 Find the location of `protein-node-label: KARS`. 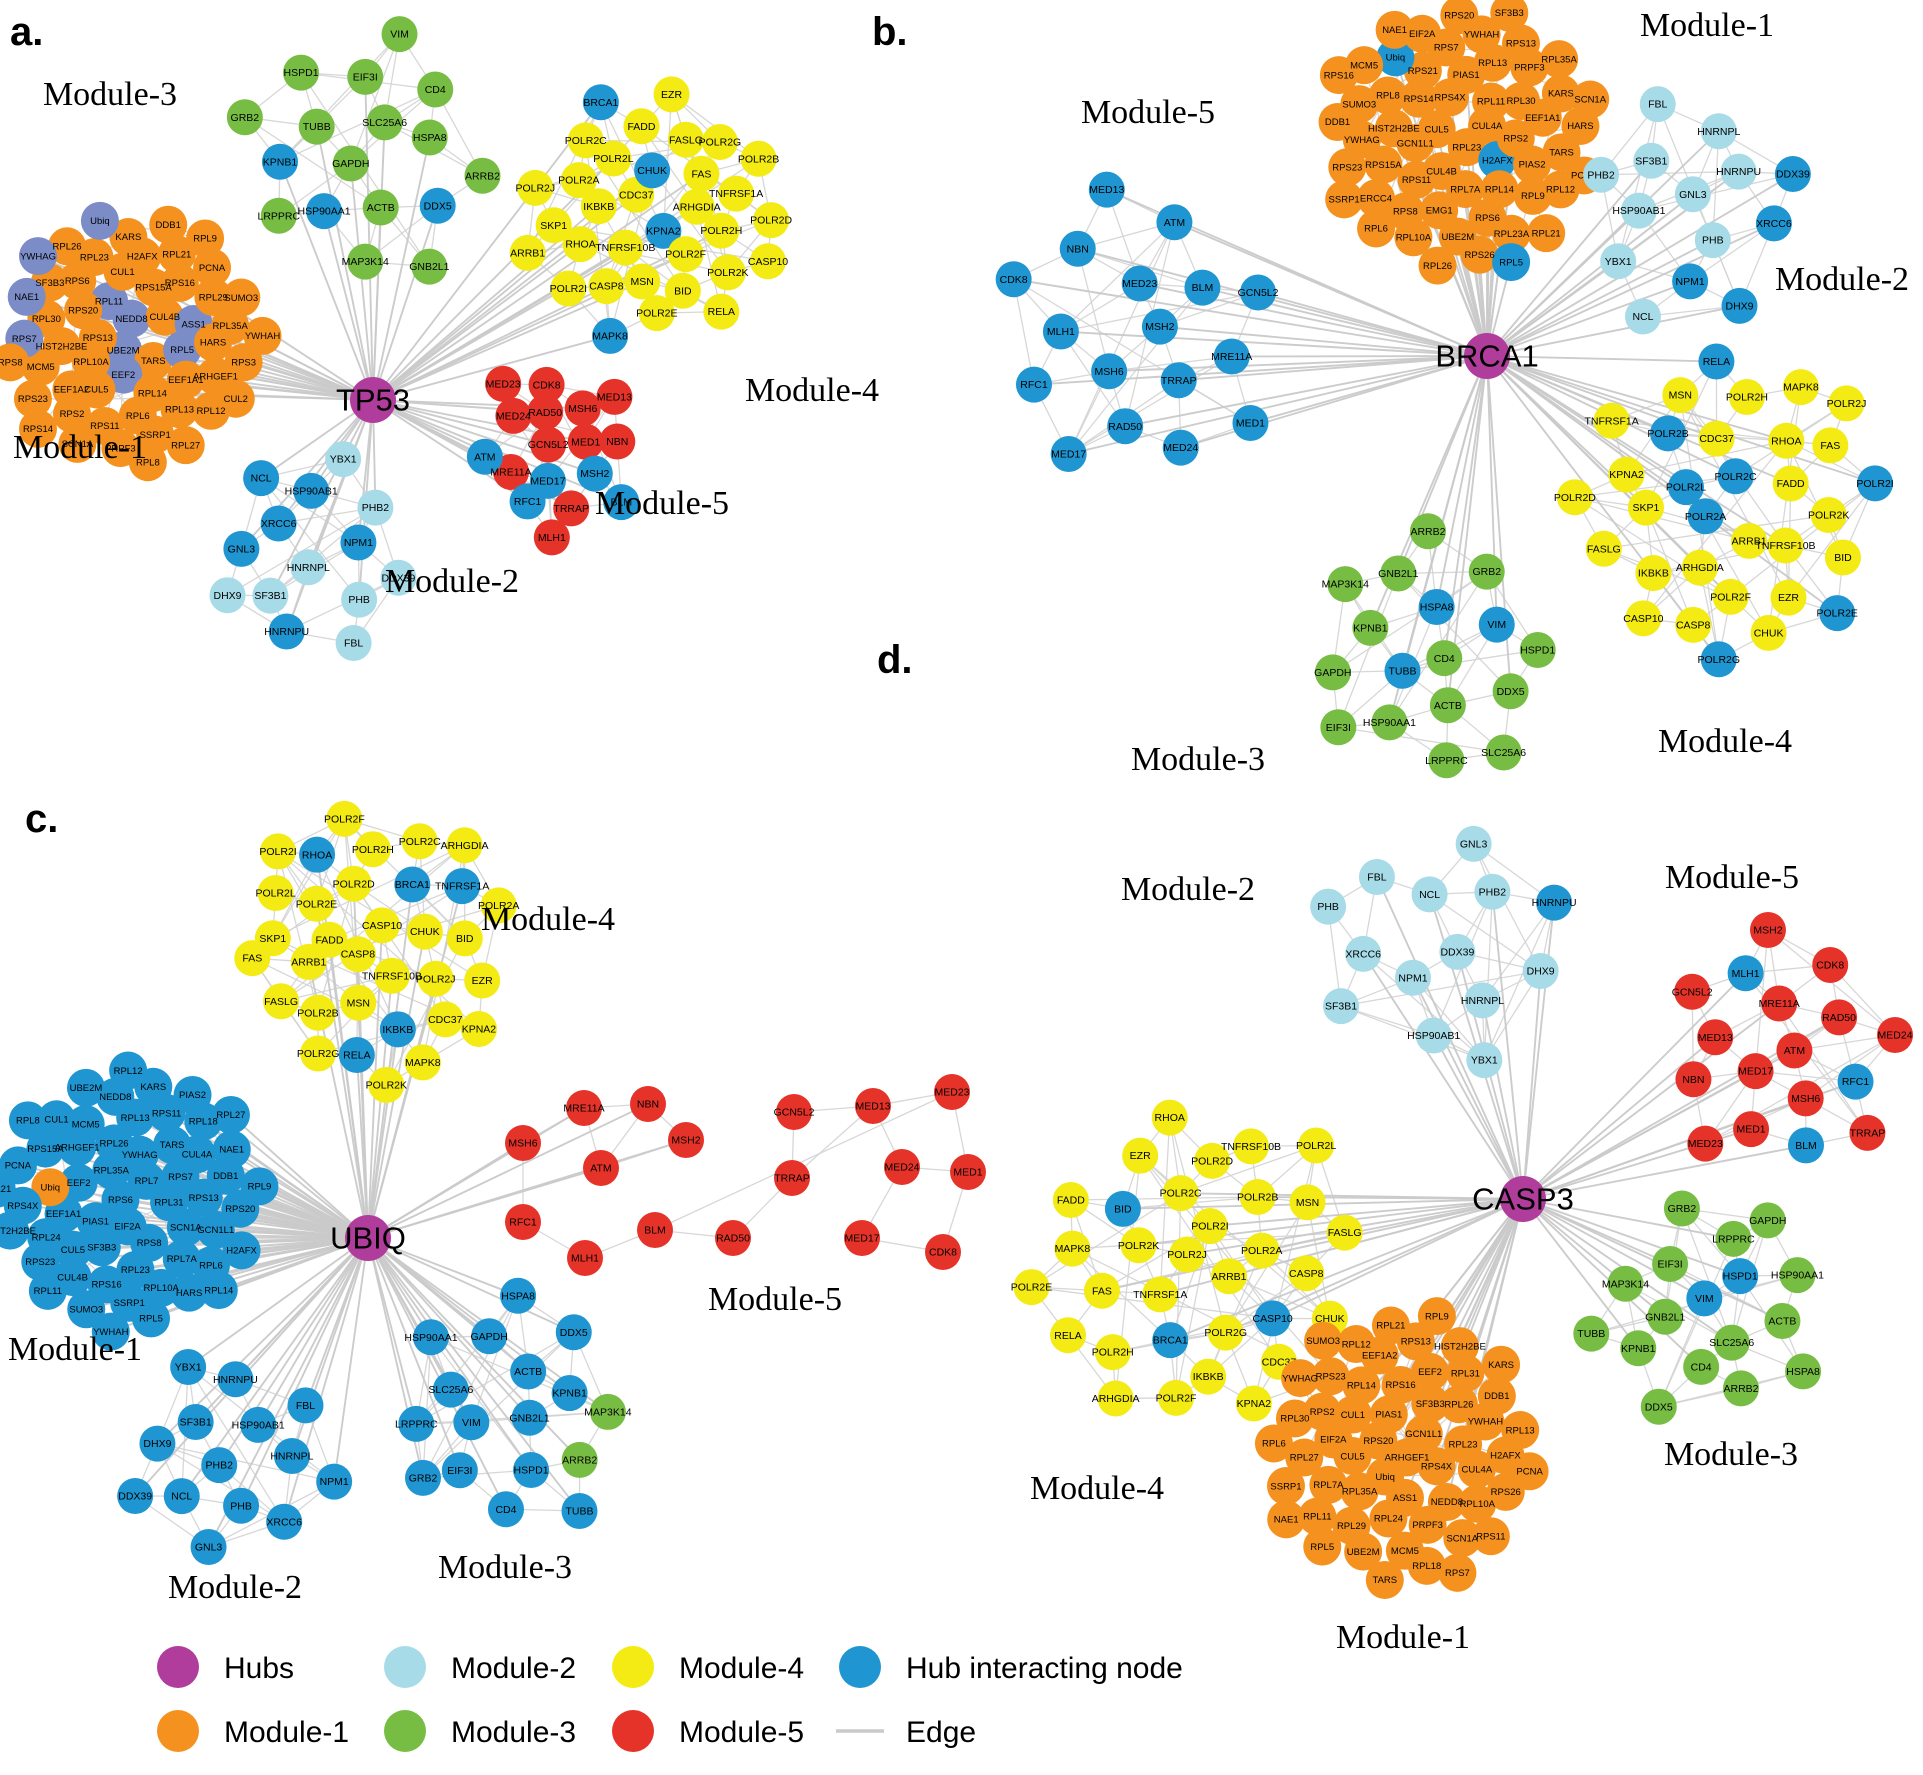

protein-node-label: KARS is located at coordinates (153, 1087).